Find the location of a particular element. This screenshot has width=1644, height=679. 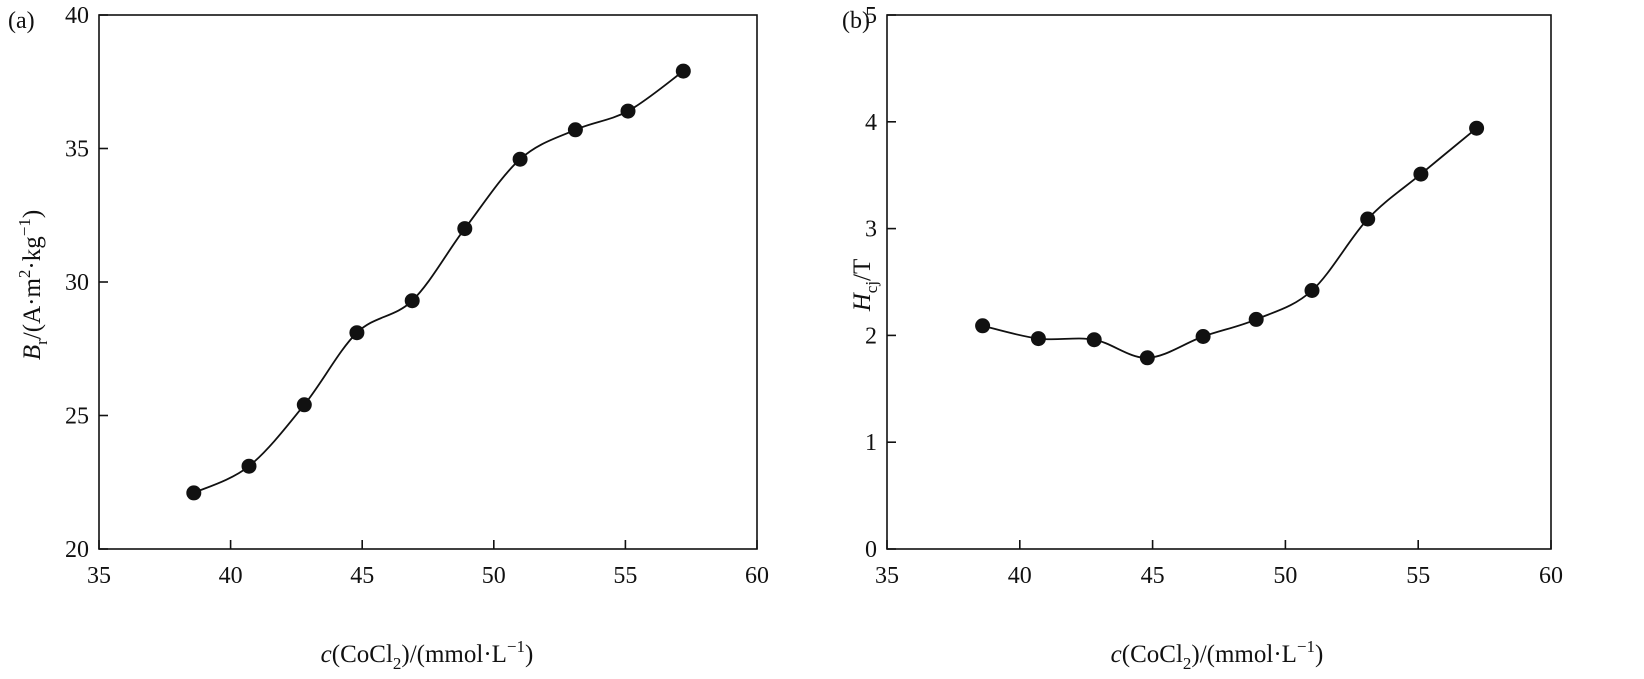

x-tick-label-a: 55 is located at coordinates (625, 576).